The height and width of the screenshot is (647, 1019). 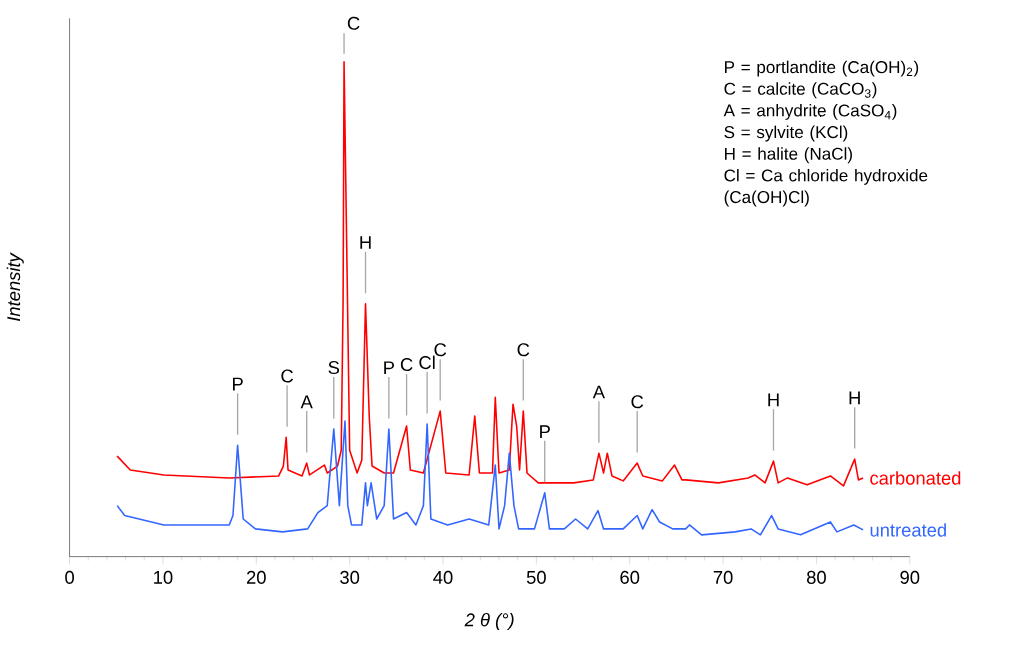 What do you see at coordinates (443, 577) in the screenshot?
I see `x-tick-label: 40` at bounding box center [443, 577].